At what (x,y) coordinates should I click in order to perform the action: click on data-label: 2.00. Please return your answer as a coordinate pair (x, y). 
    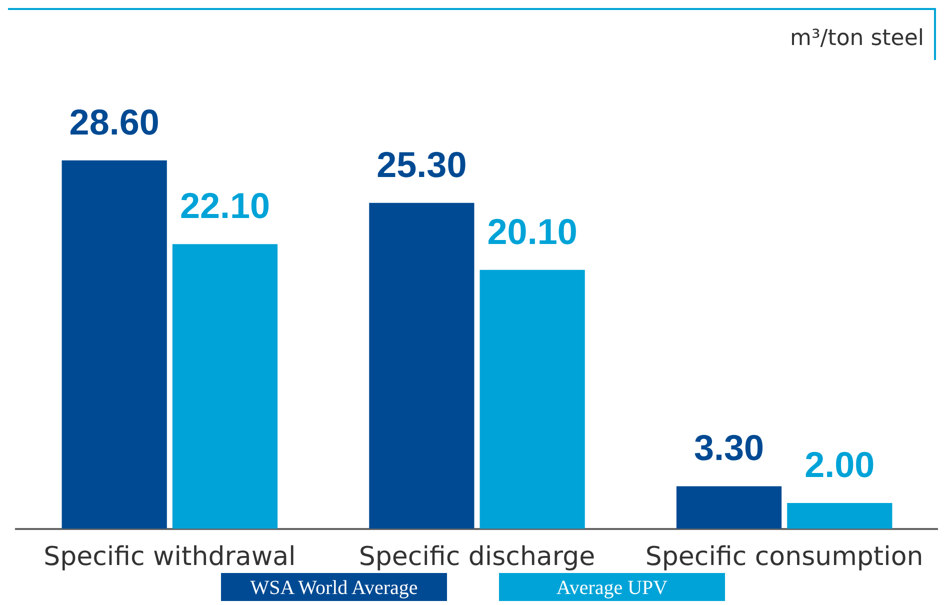
    Looking at the image, I should click on (839, 464).